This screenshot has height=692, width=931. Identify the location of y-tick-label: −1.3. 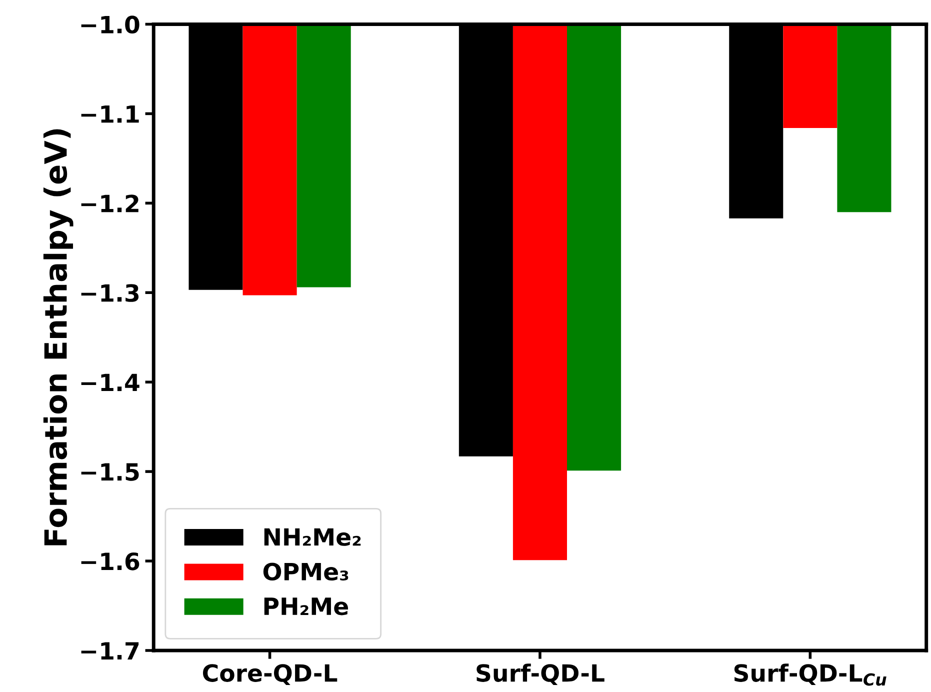
(110, 293).